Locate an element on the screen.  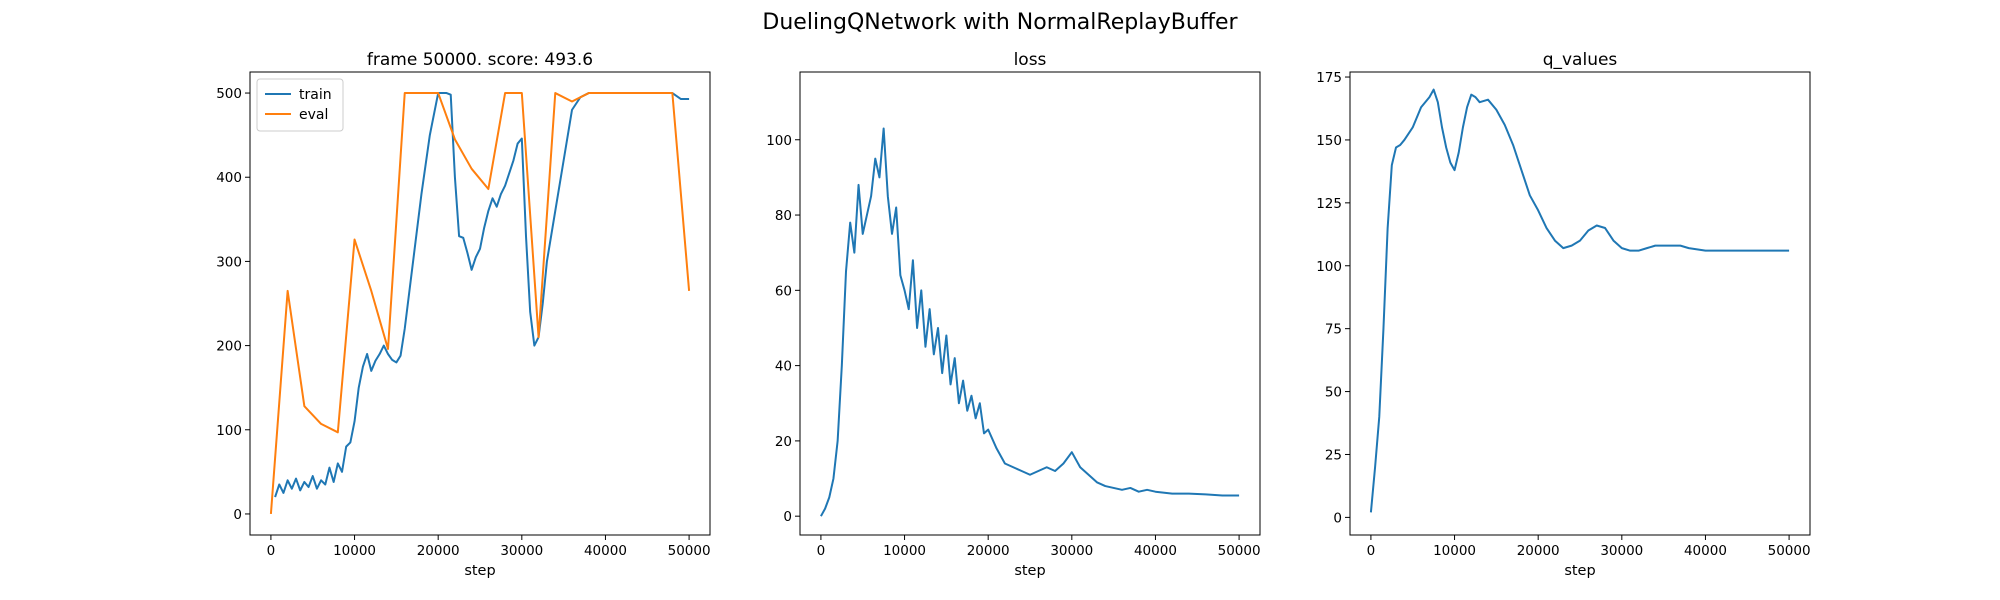
legend-label-eval: eval is located at coordinates (313, 115).